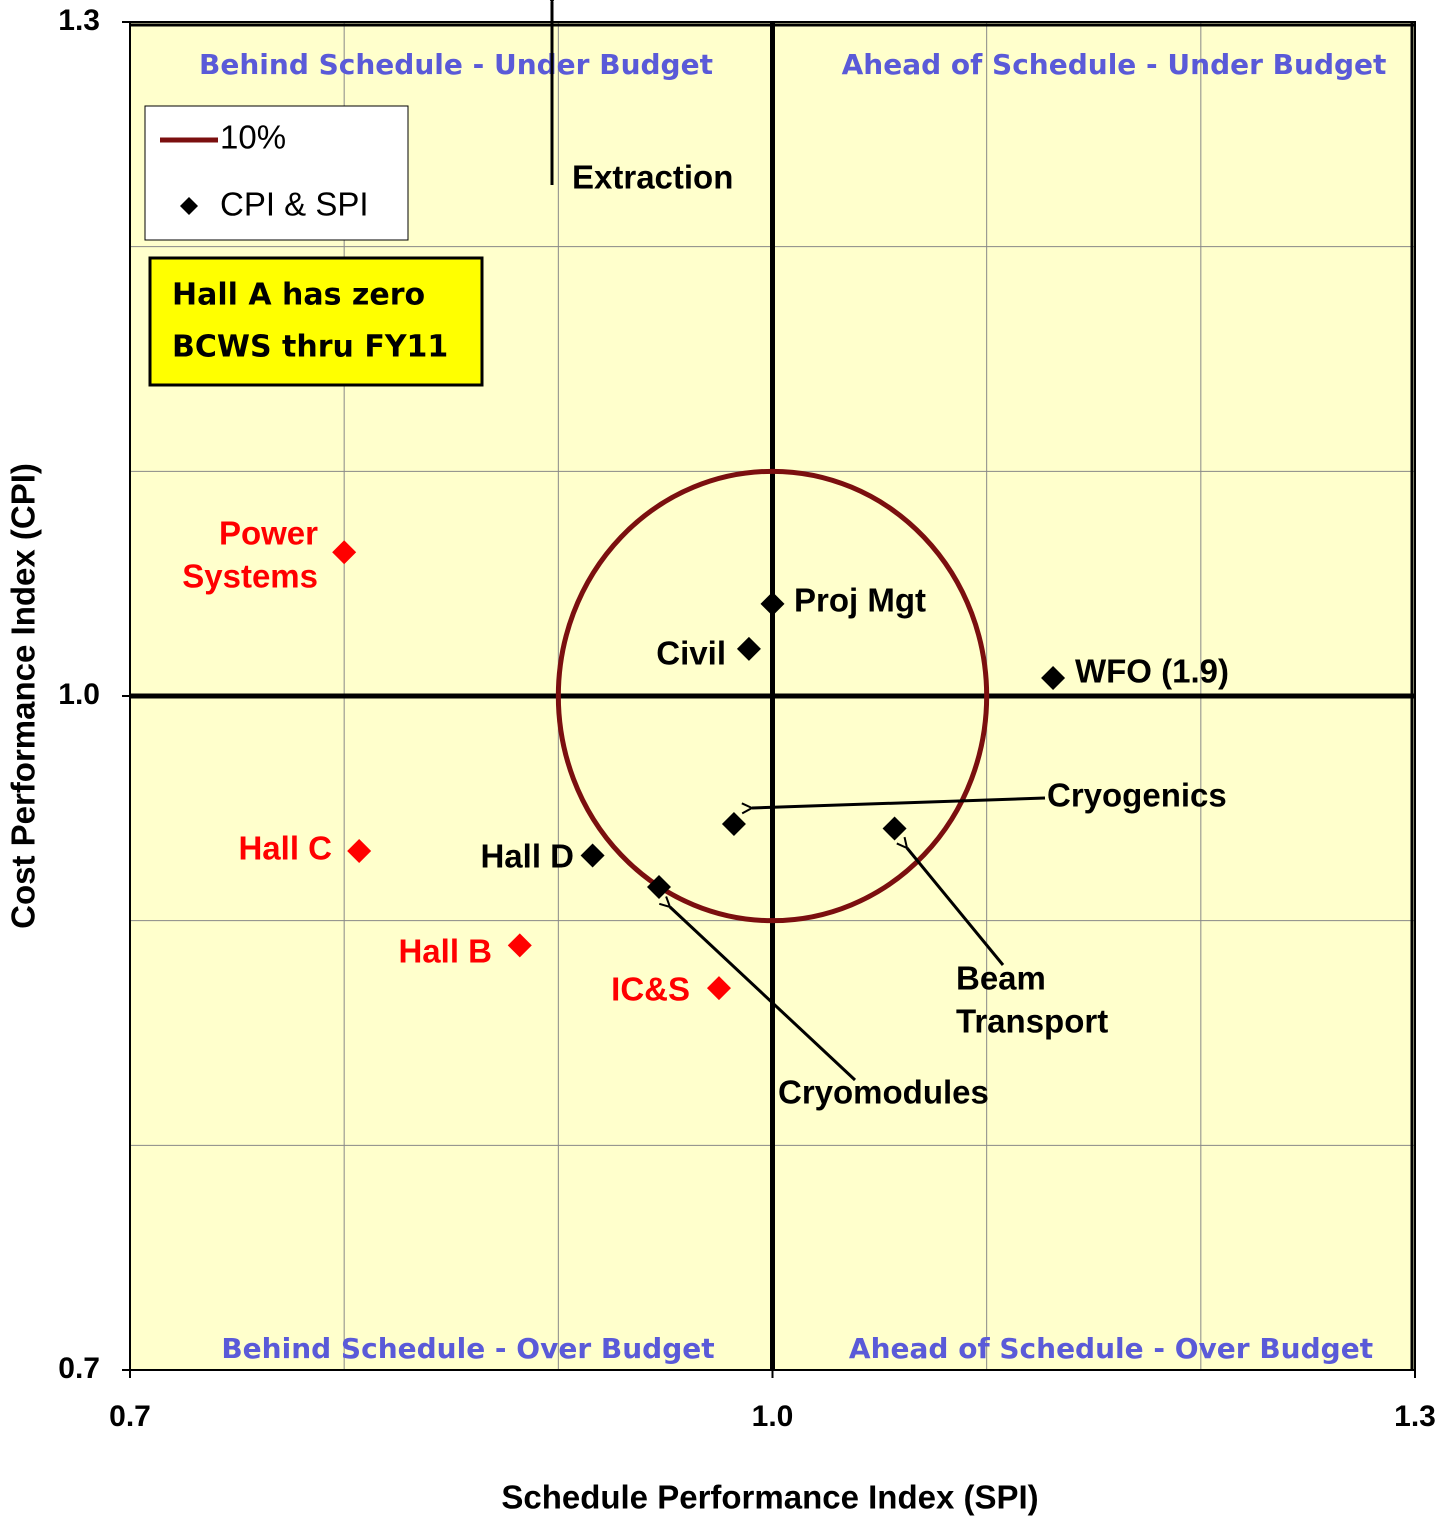 The width and height of the screenshot is (1455, 1520). Describe the element at coordinates (1114, 64) in the screenshot. I see `quadrant-label: Ahead of Schedule - Under Budget` at that location.